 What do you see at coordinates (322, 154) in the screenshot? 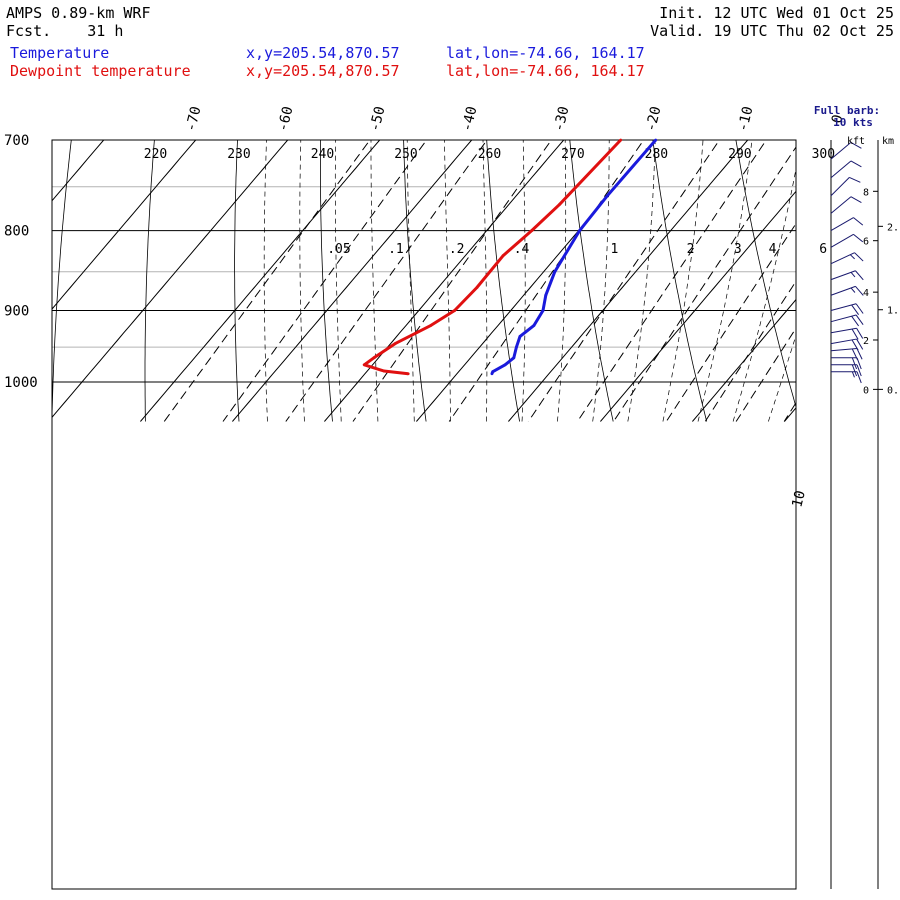
I see `dry-adiabat-label: 240` at bounding box center [322, 154].